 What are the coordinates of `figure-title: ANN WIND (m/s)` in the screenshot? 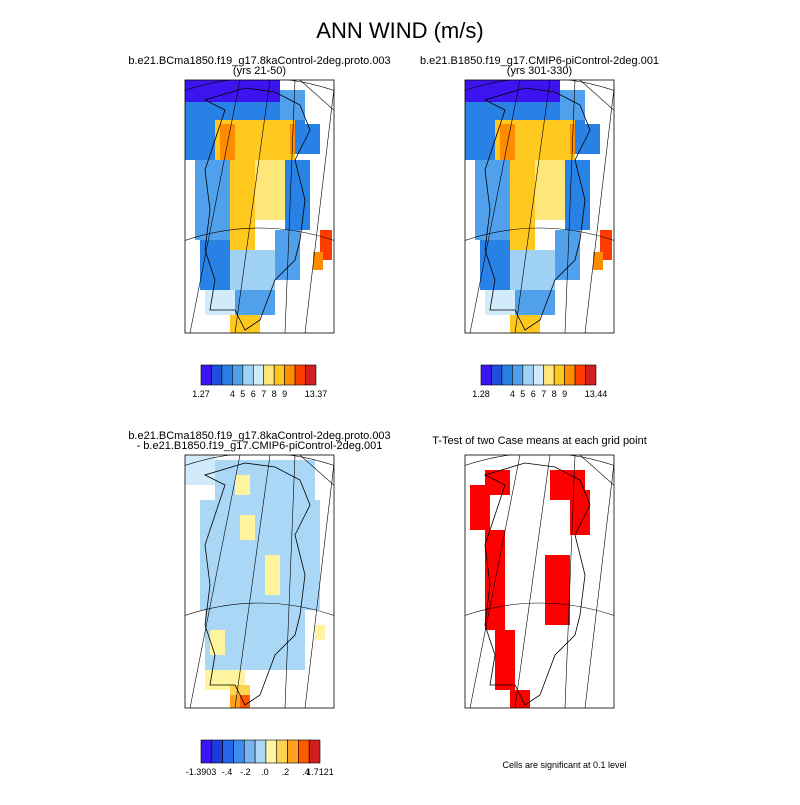 It's located at (399, 30).